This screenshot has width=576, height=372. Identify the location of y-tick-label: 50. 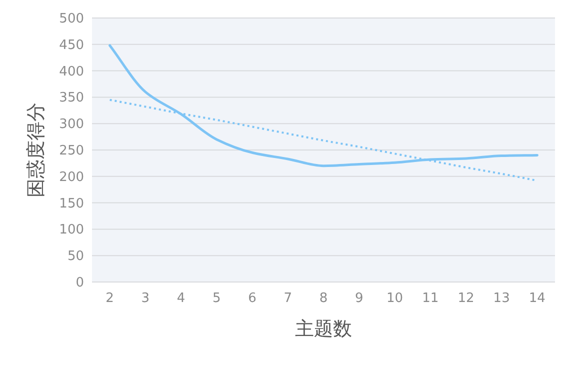
(75, 256).